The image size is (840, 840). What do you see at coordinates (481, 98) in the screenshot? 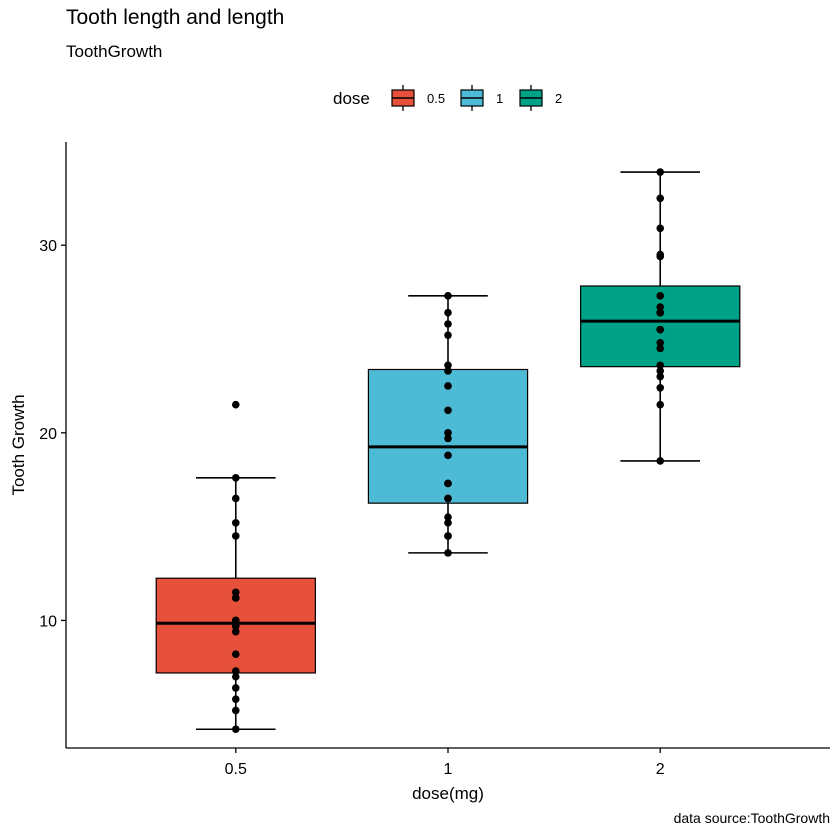
I see `legend-entry-1: 1` at bounding box center [481, 98].